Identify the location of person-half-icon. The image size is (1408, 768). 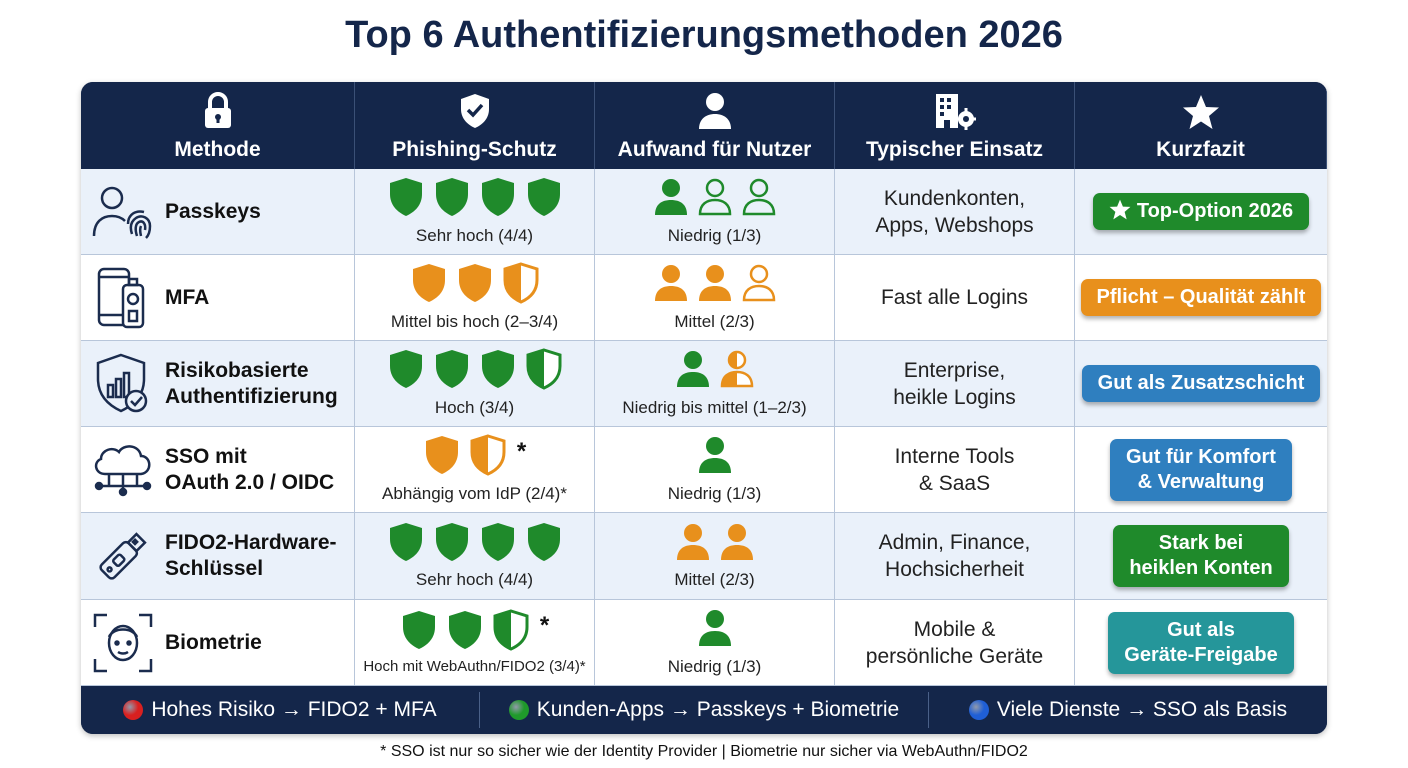
(737, 371).